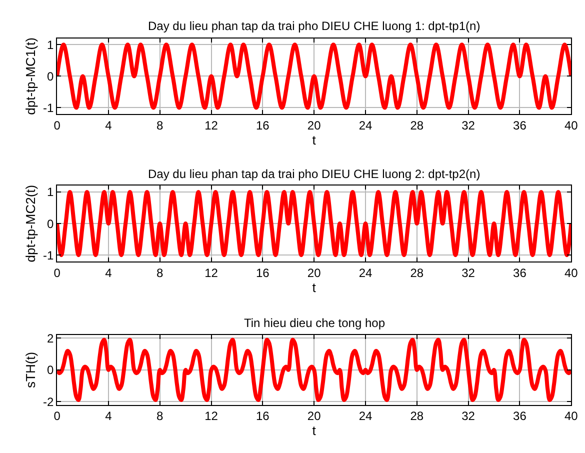 The image size is (585, 453). I want to click on y-axis-title: sTH(t), so click(30, 370).